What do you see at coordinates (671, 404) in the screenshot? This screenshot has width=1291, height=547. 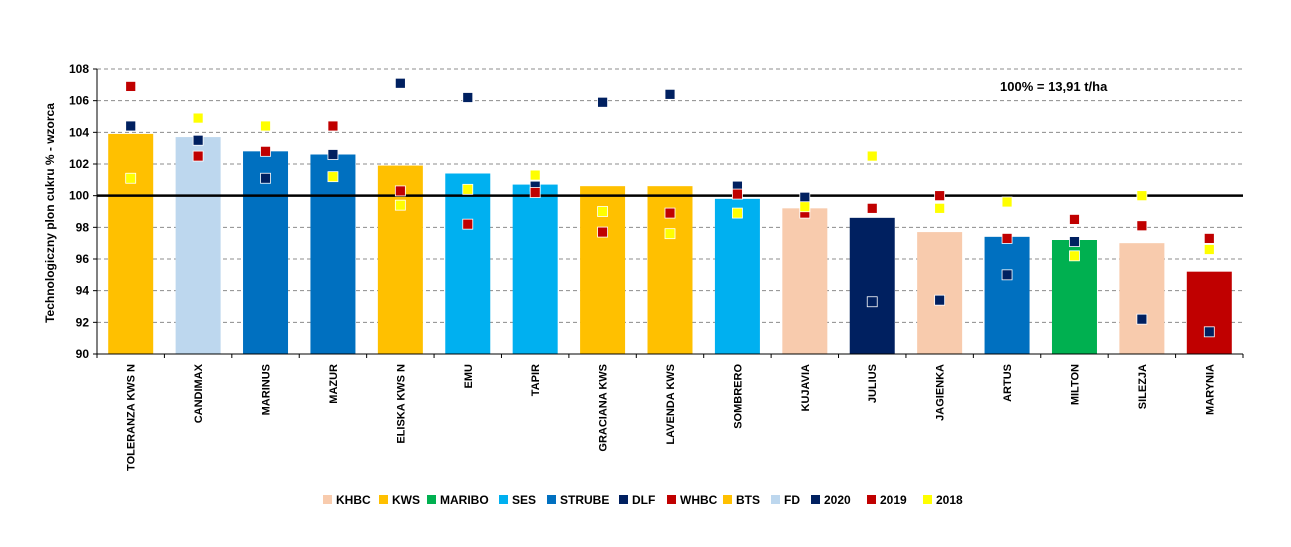 I see `category-label: LAVENDA KWS` at bounding box center [671, 404].